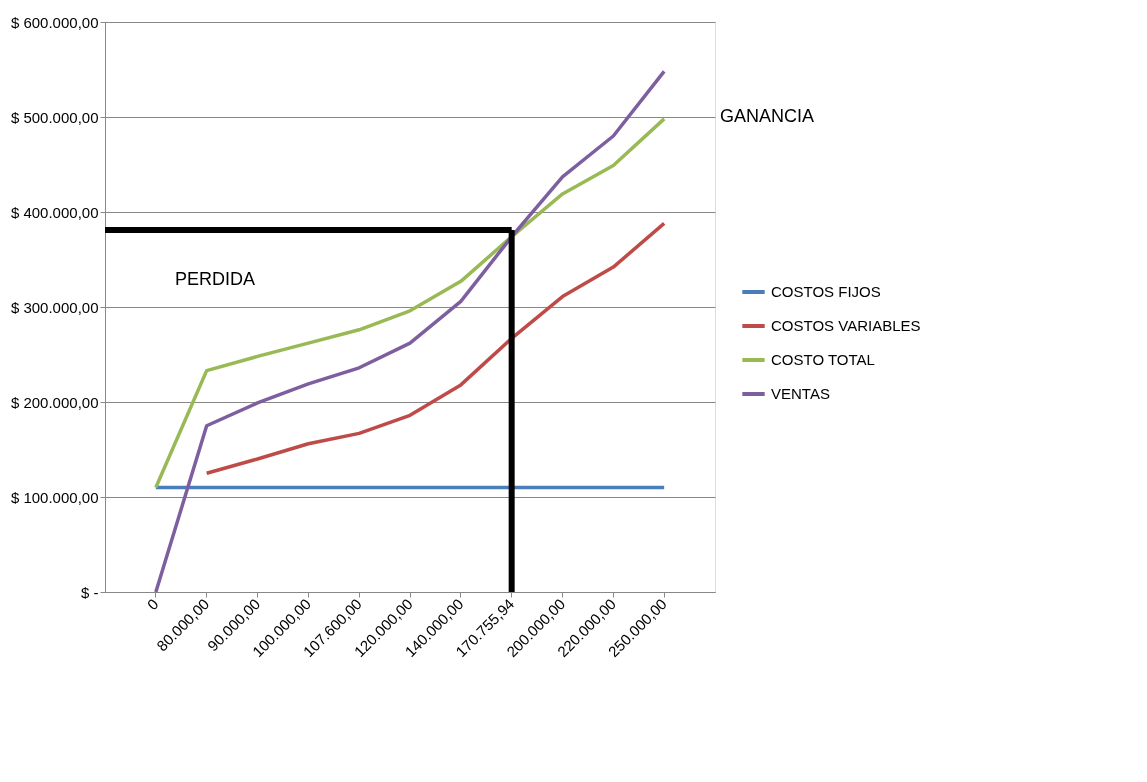 The width and height of the screenshot is (1147, 782). What do you see at coordinates (54, 307) in the screenshot?
I see `y-tick-label: $ 300.000,00` at bounding box center [54, 307].